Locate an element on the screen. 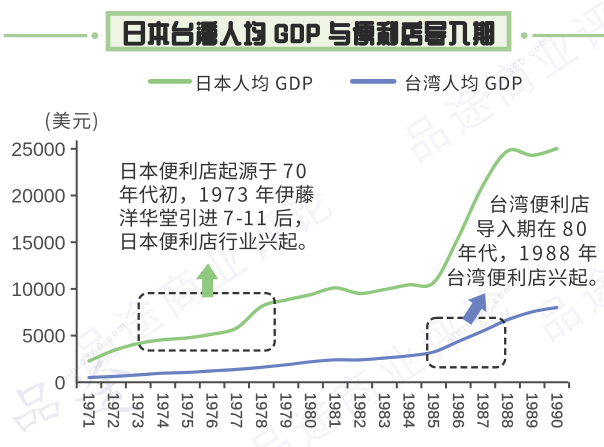 The height and width of the screenshot is (447, 604). svg-text: 1977 is located at coordinates (235, 411).